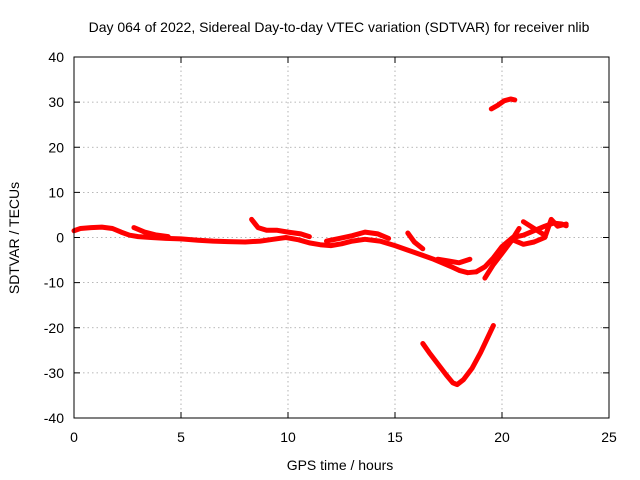 The height and width of the screenshot is (480, 640). I want to click on series-line-main_d, so click(358, 236).